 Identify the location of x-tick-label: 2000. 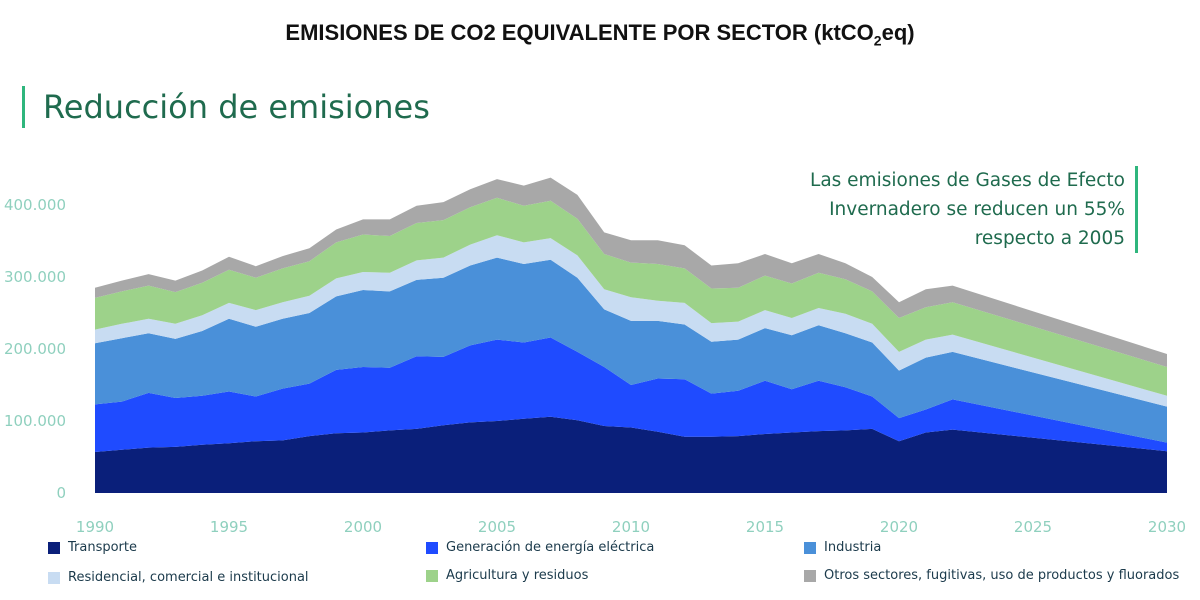
(363, 527).